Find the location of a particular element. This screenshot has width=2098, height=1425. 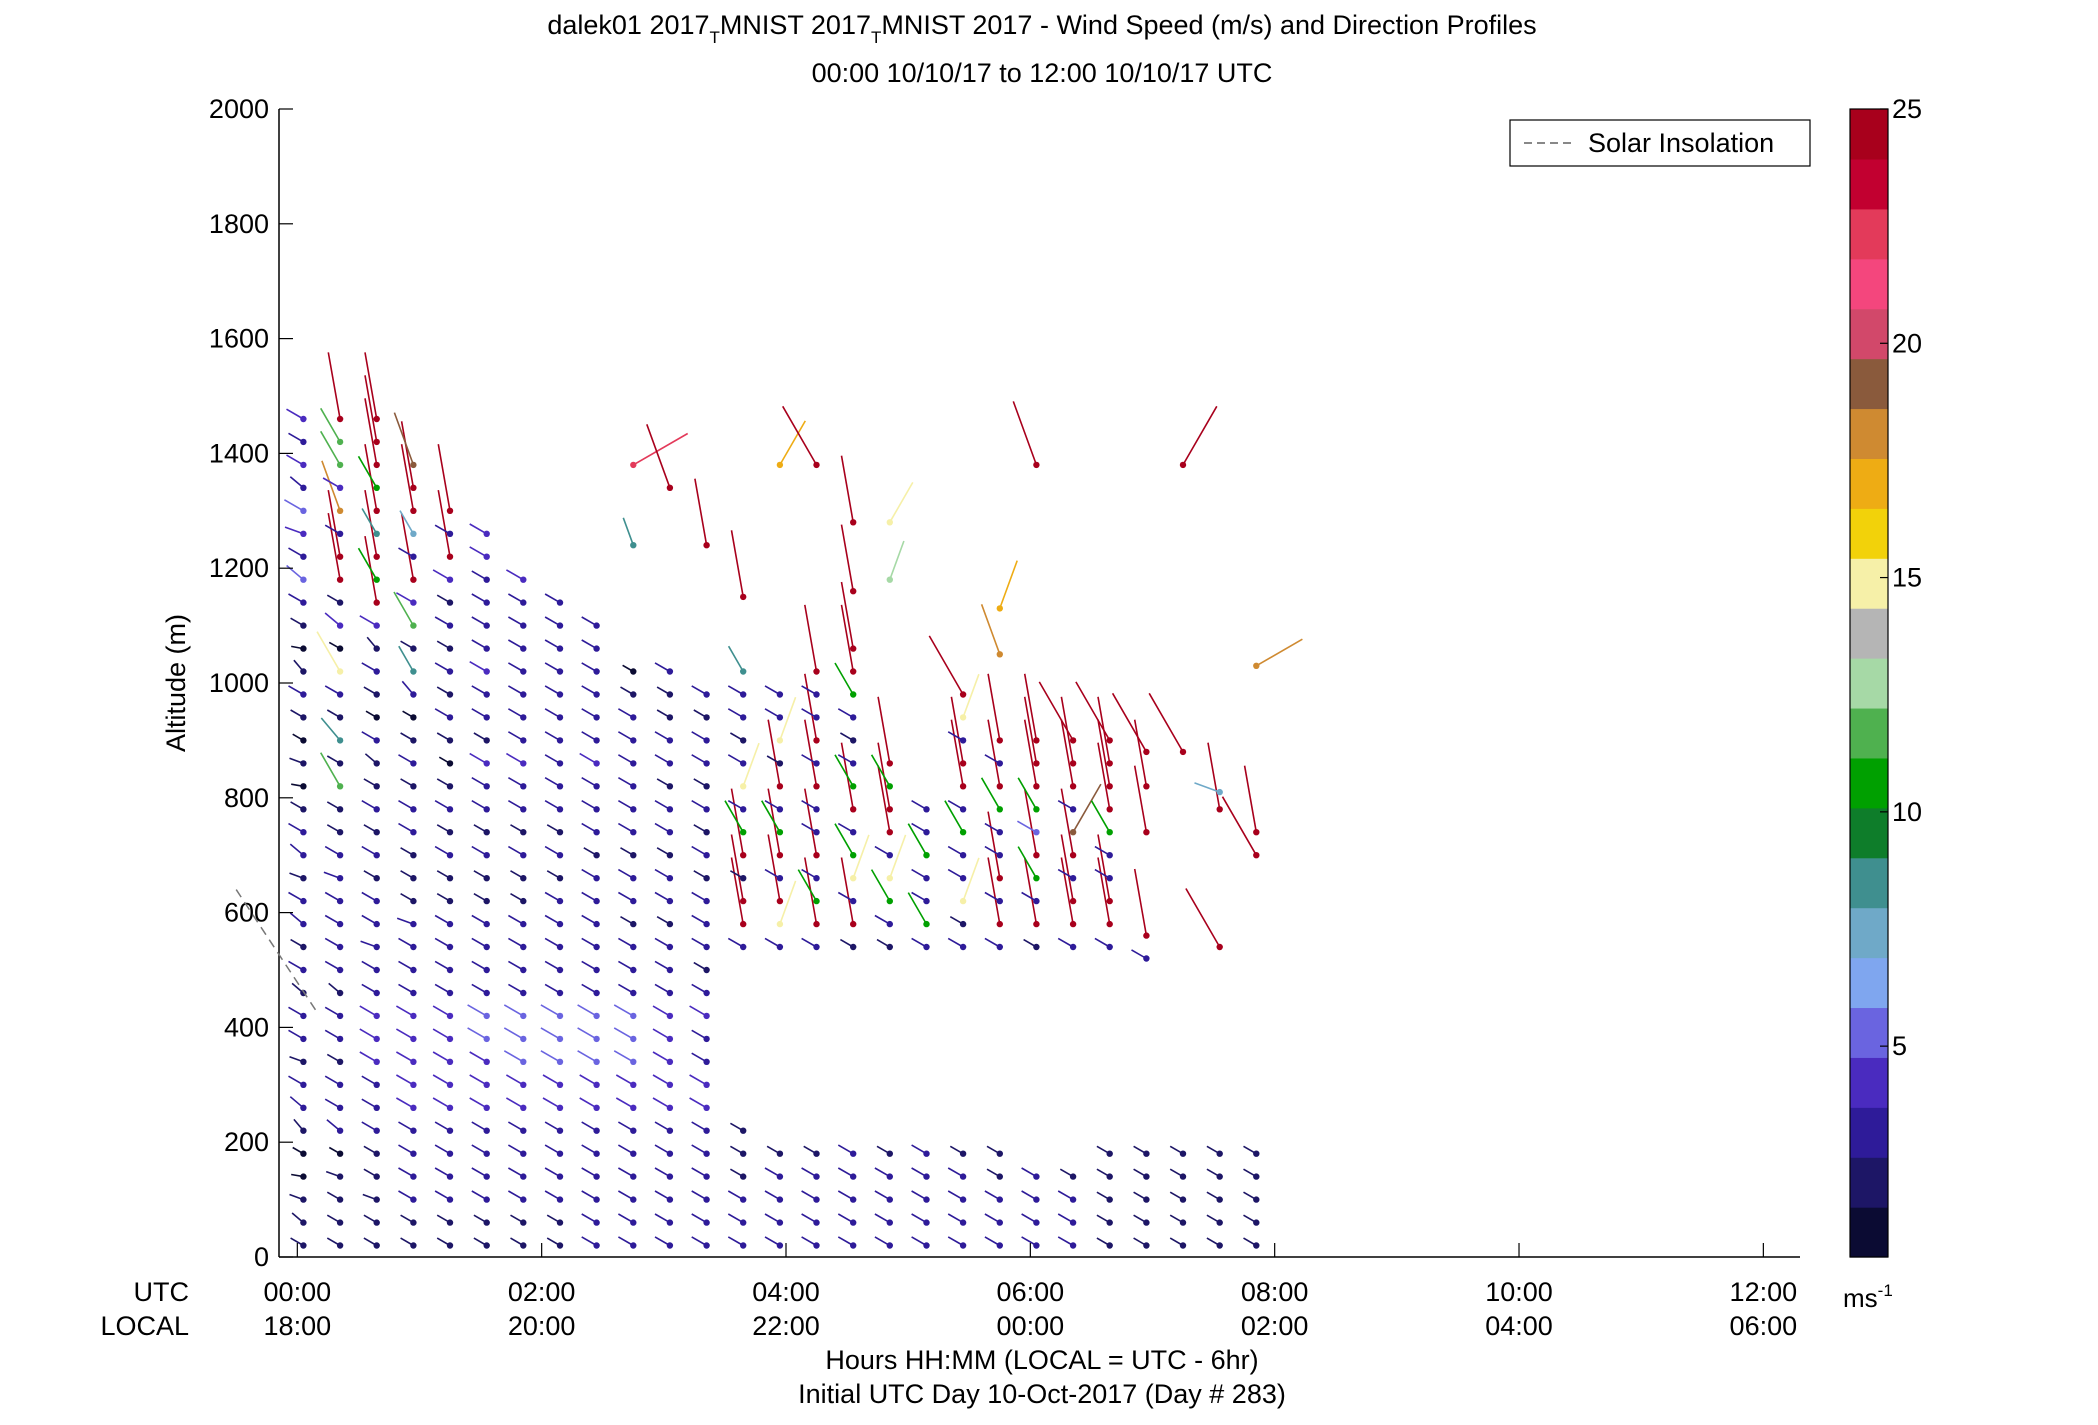

y-tick-label: 2000 is located at coordinates (239, 109).